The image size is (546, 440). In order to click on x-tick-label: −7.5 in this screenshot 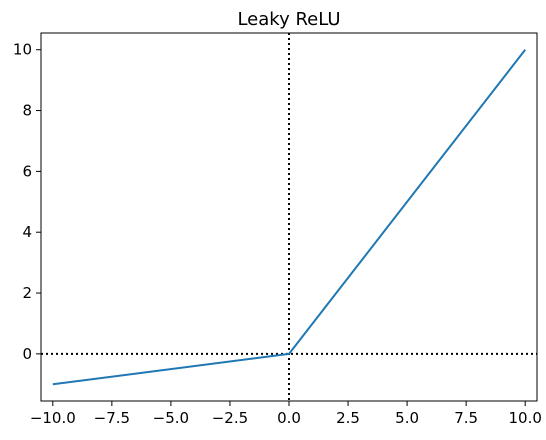, I will do `click(112, 418)`.